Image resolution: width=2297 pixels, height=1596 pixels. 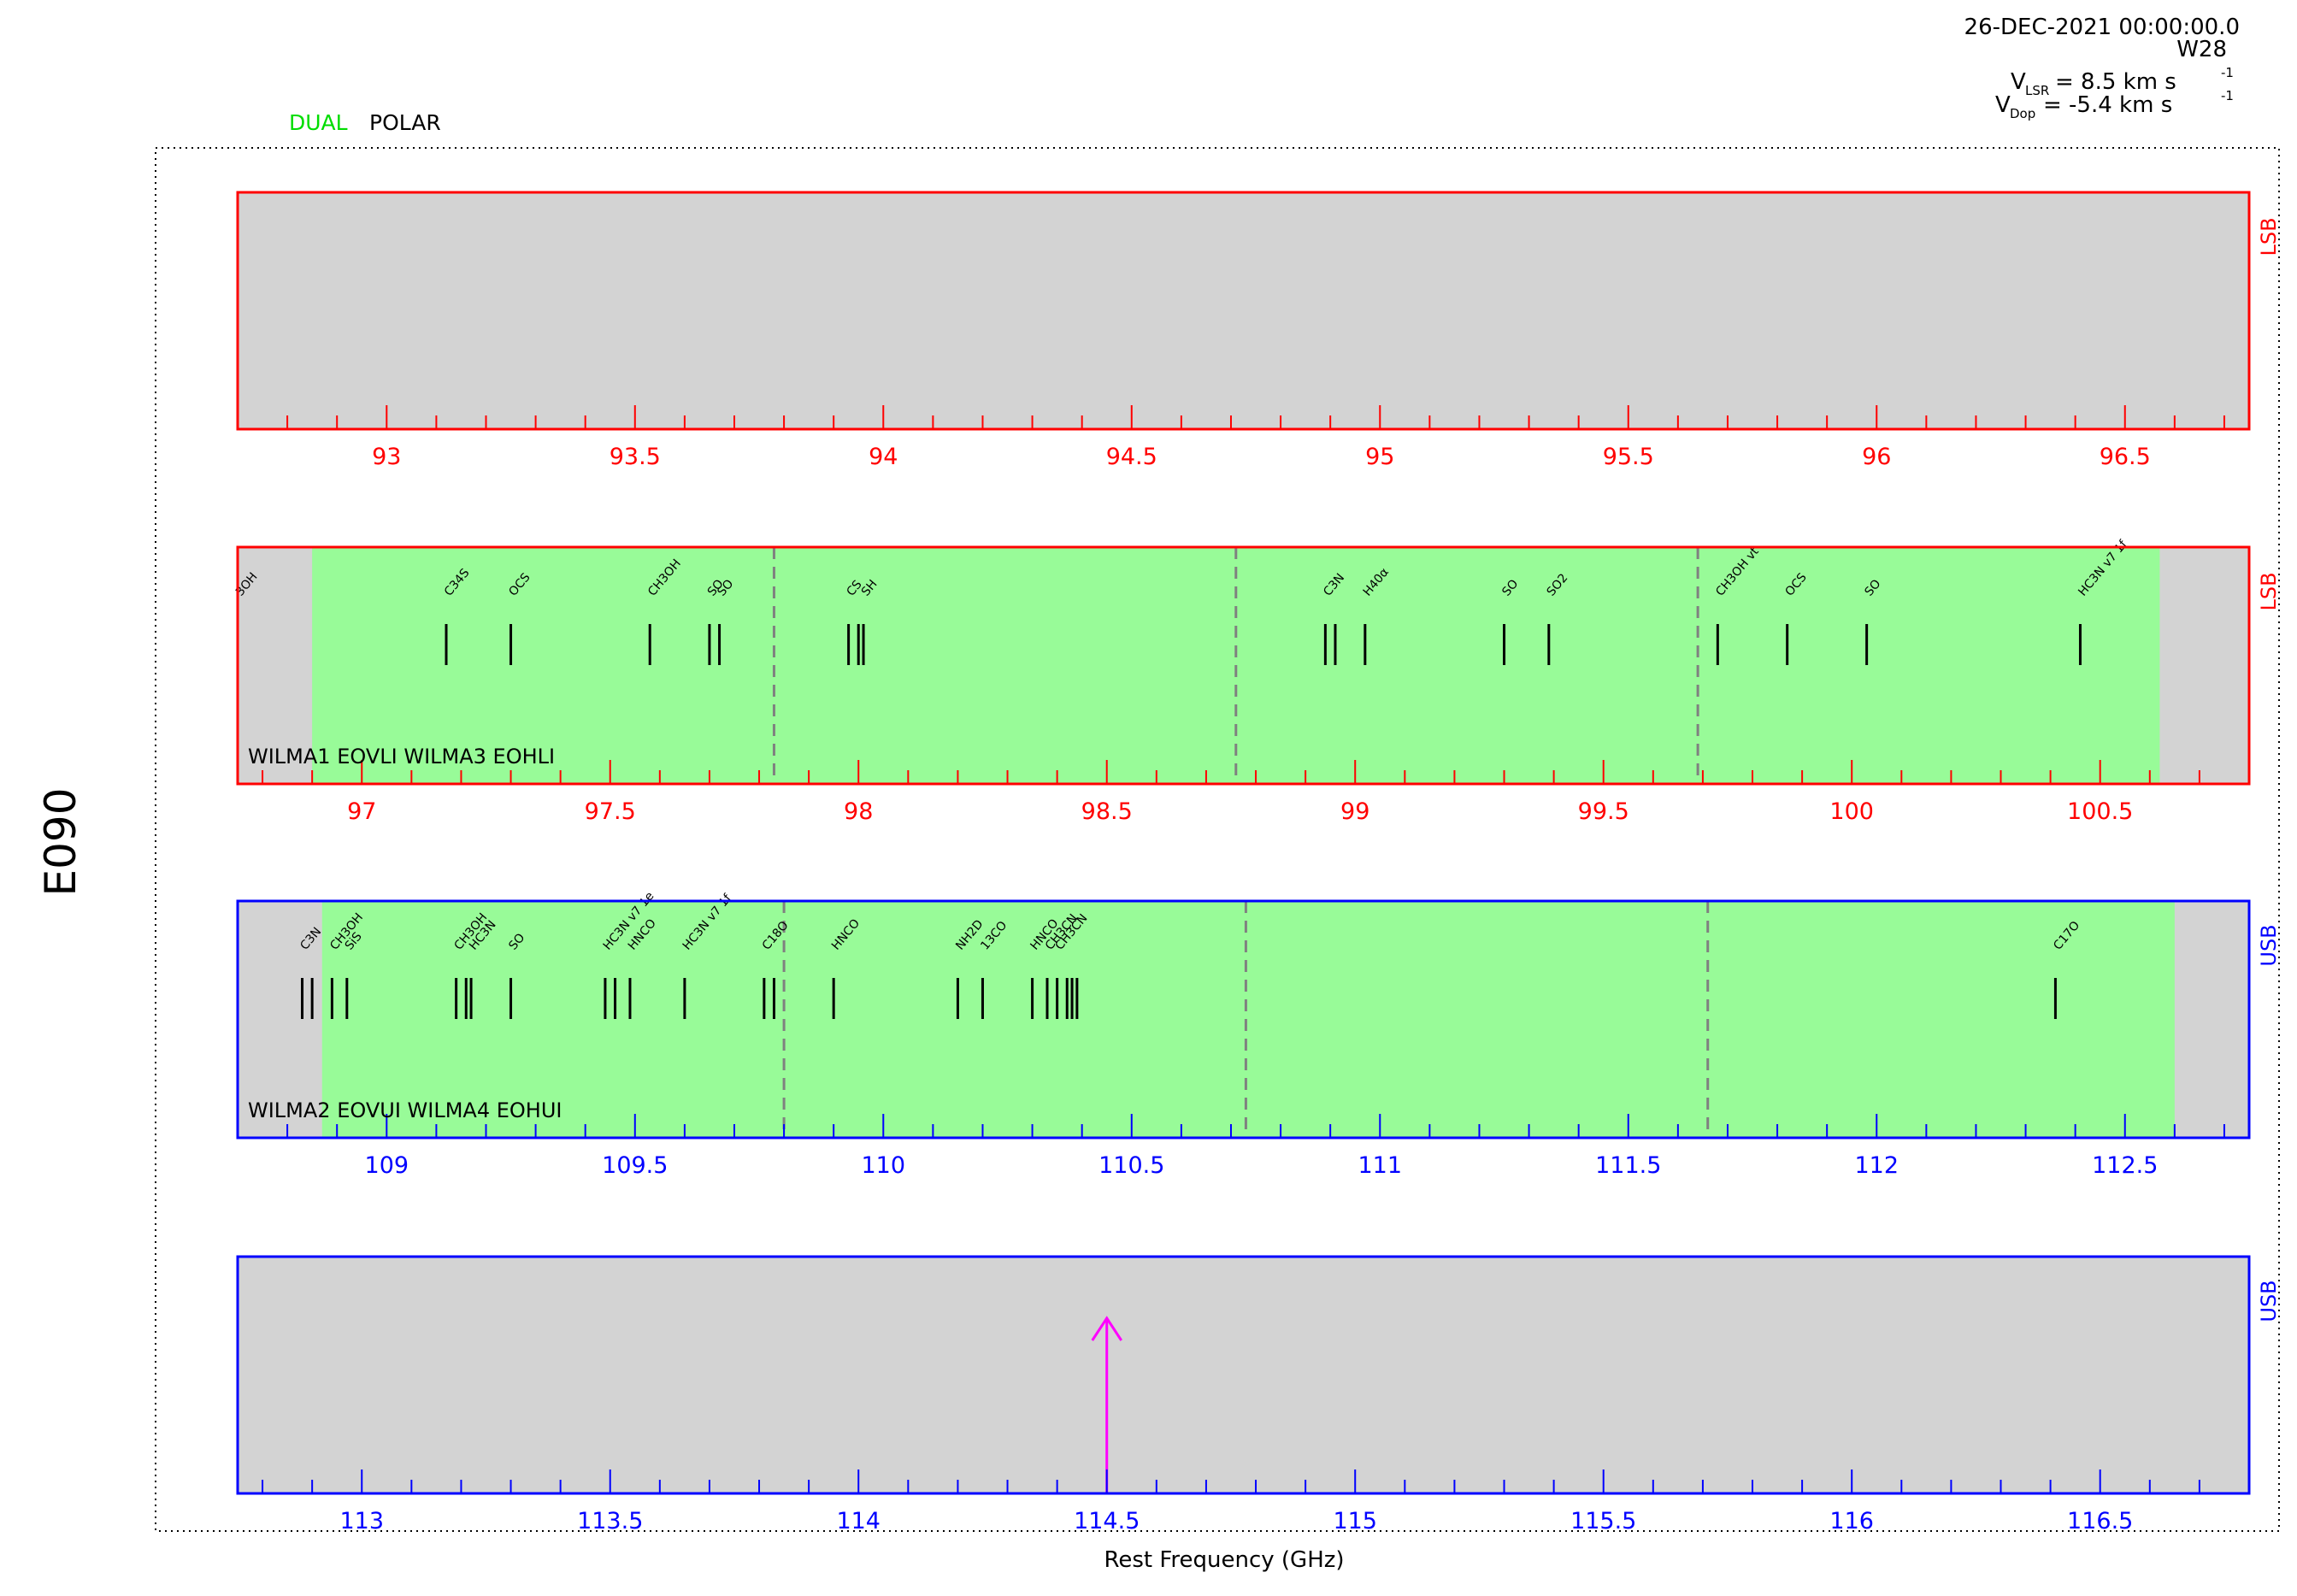 What do you see at coordinates (2100, 1521) in the screenshot?
I see `tick-label: 116.5` at bounding box center [2100, 1521].